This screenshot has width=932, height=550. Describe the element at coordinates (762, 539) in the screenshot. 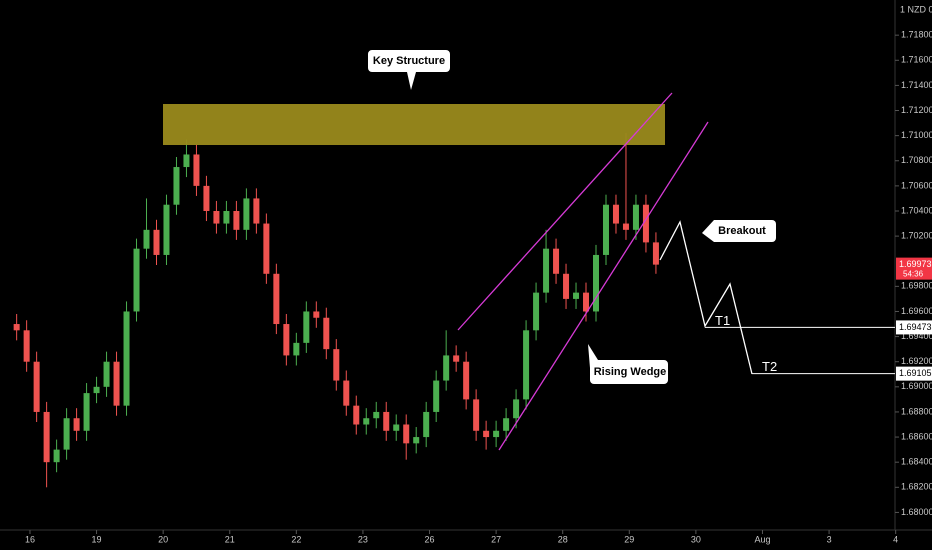

I see `x-tick-label: Aug` at that location.